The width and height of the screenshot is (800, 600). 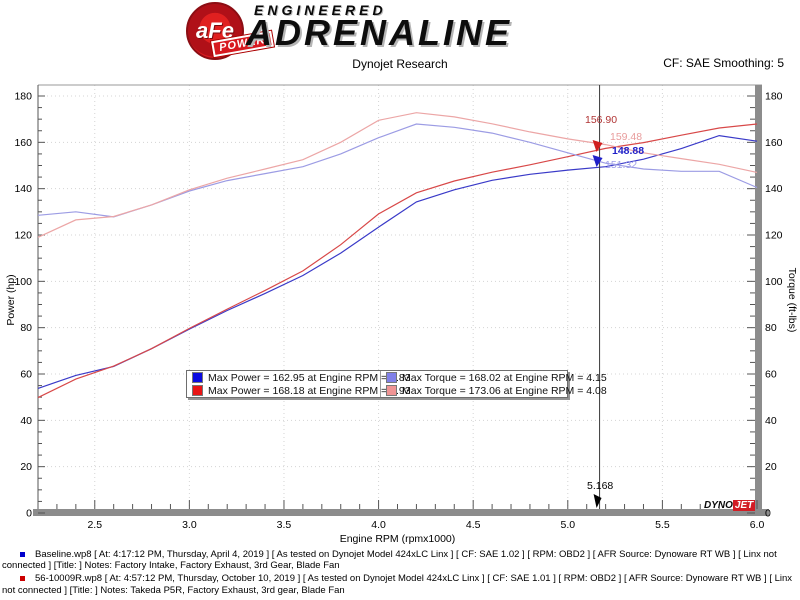 I want to click on run-bullet-intake-icon, so click(x=22, y=579).